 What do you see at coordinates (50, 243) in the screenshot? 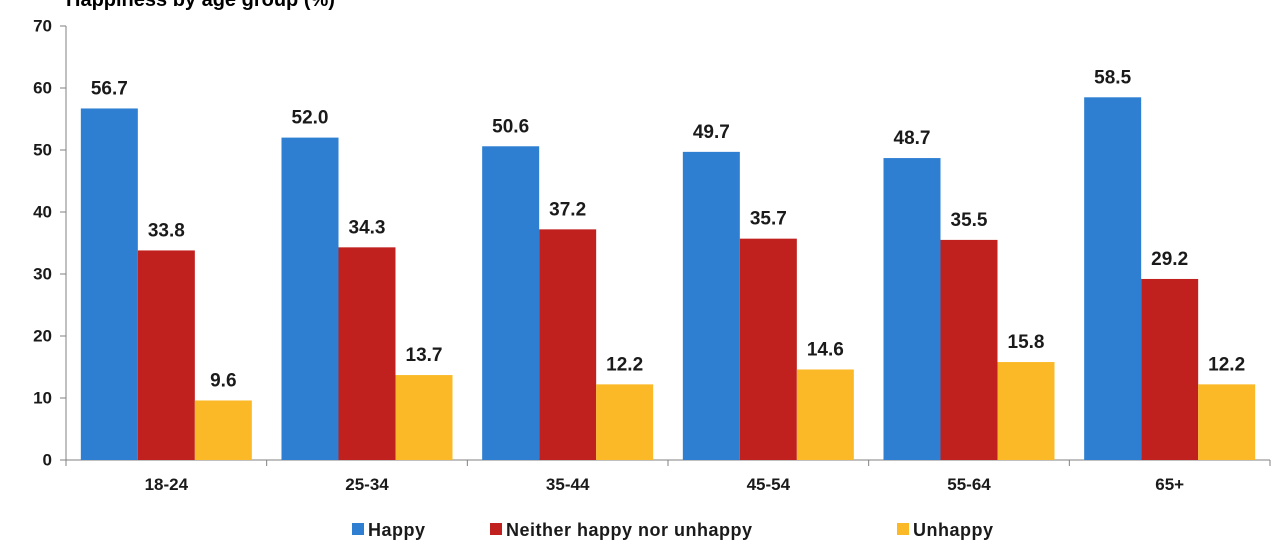
I see `y-axis: 0 10 20 30 40 50 60 70` at bounding box center [50, 243].